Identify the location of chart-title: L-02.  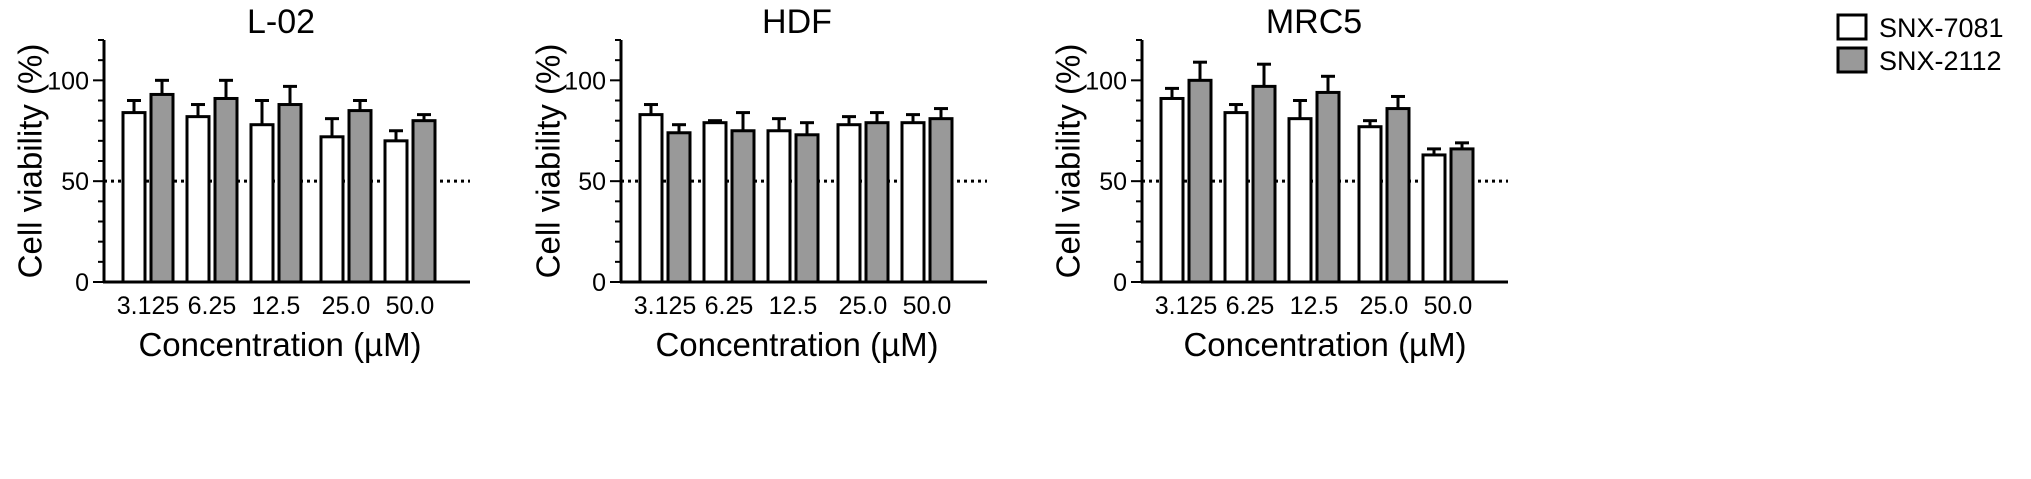
(281, 22).